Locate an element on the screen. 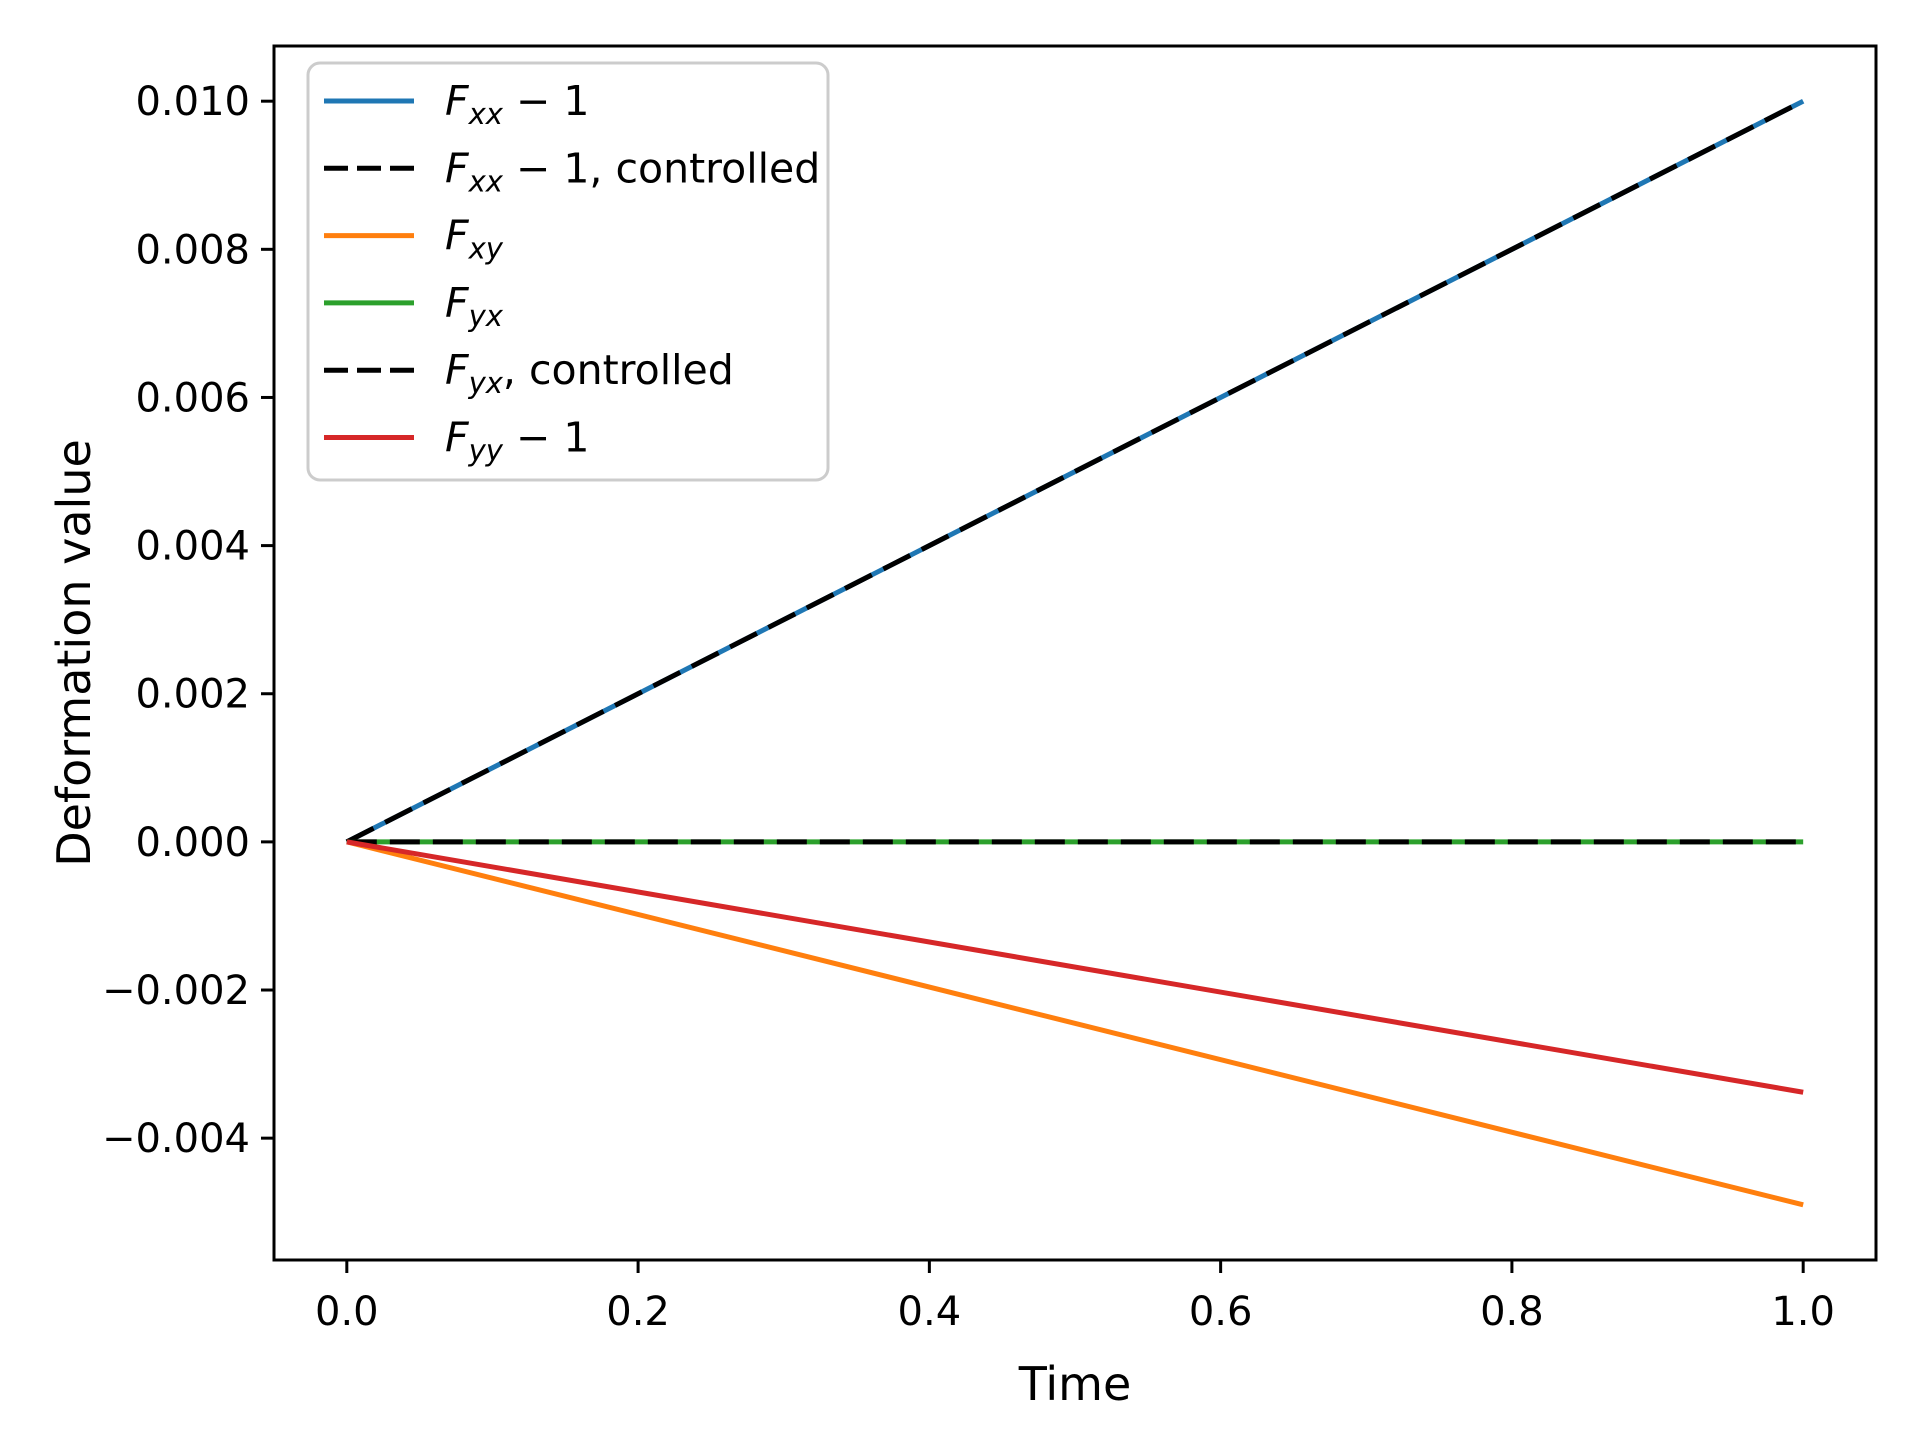 The height and width of the screenshot is (1440, 1920). y-tick-label: 0.002 is located at coordinates (192, 695).